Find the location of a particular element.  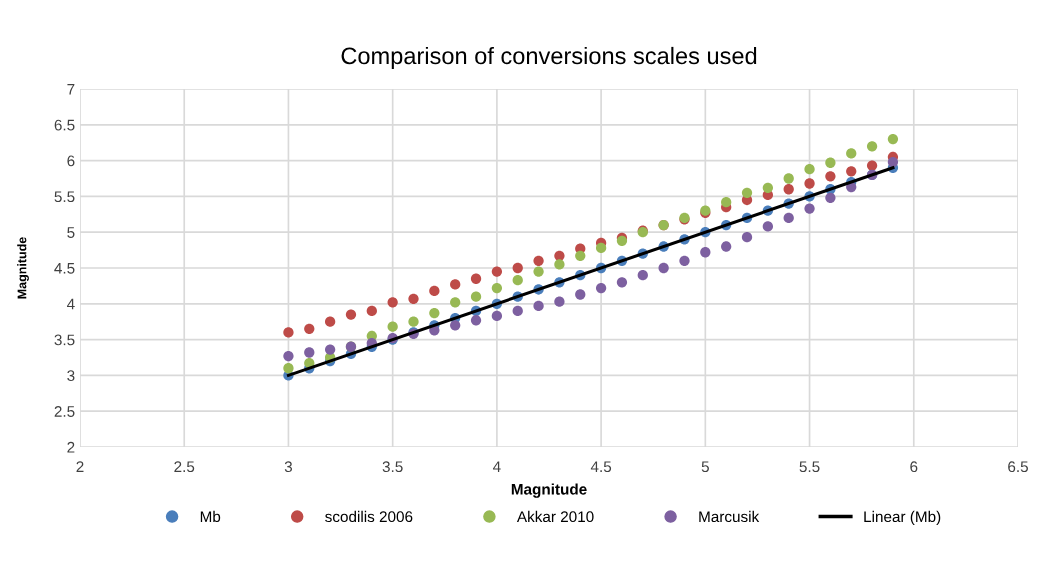

y-tick-label: 5.5 is located at coordinates (64, 197).